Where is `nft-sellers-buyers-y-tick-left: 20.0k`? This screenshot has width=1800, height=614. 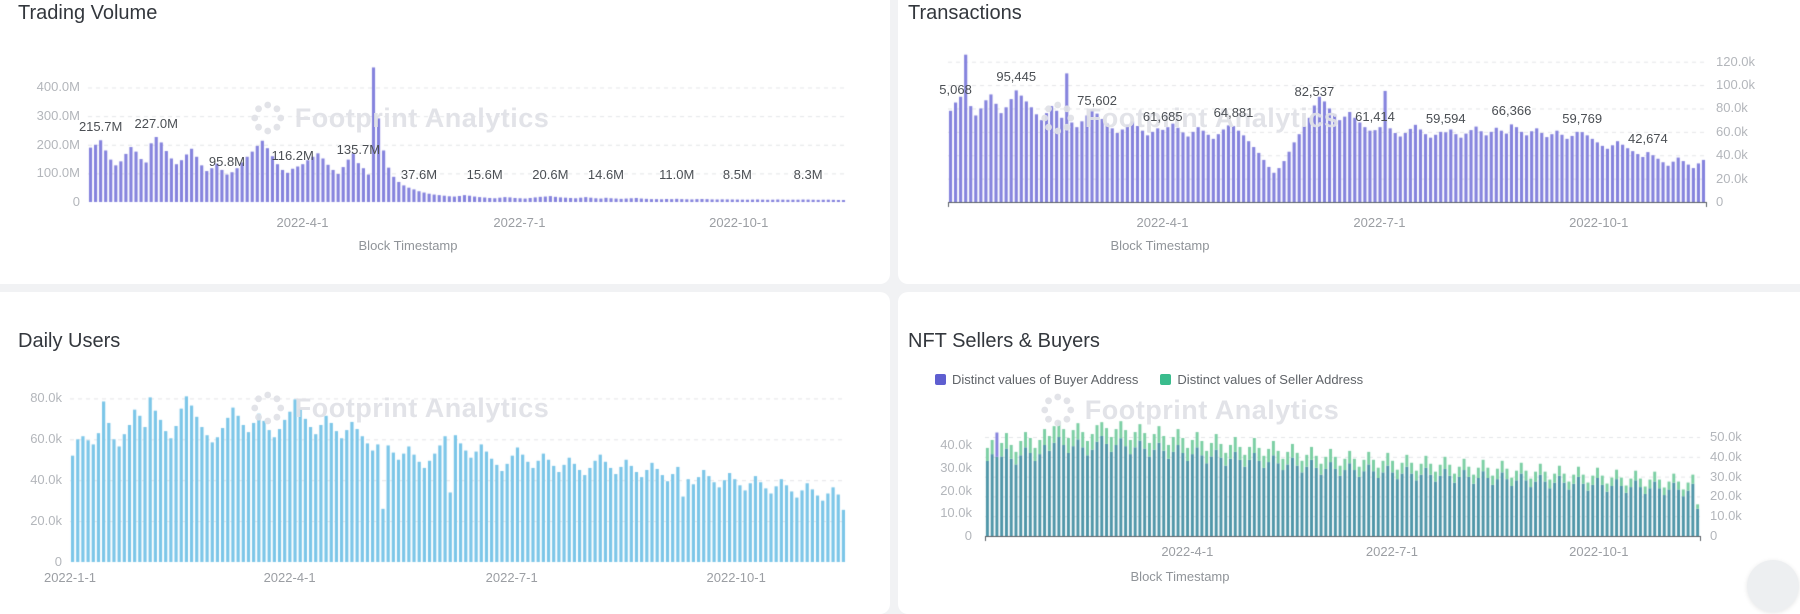
nft-sellers-buyers-y-tick-left: 20.0k is located at coordinates (956, 490).